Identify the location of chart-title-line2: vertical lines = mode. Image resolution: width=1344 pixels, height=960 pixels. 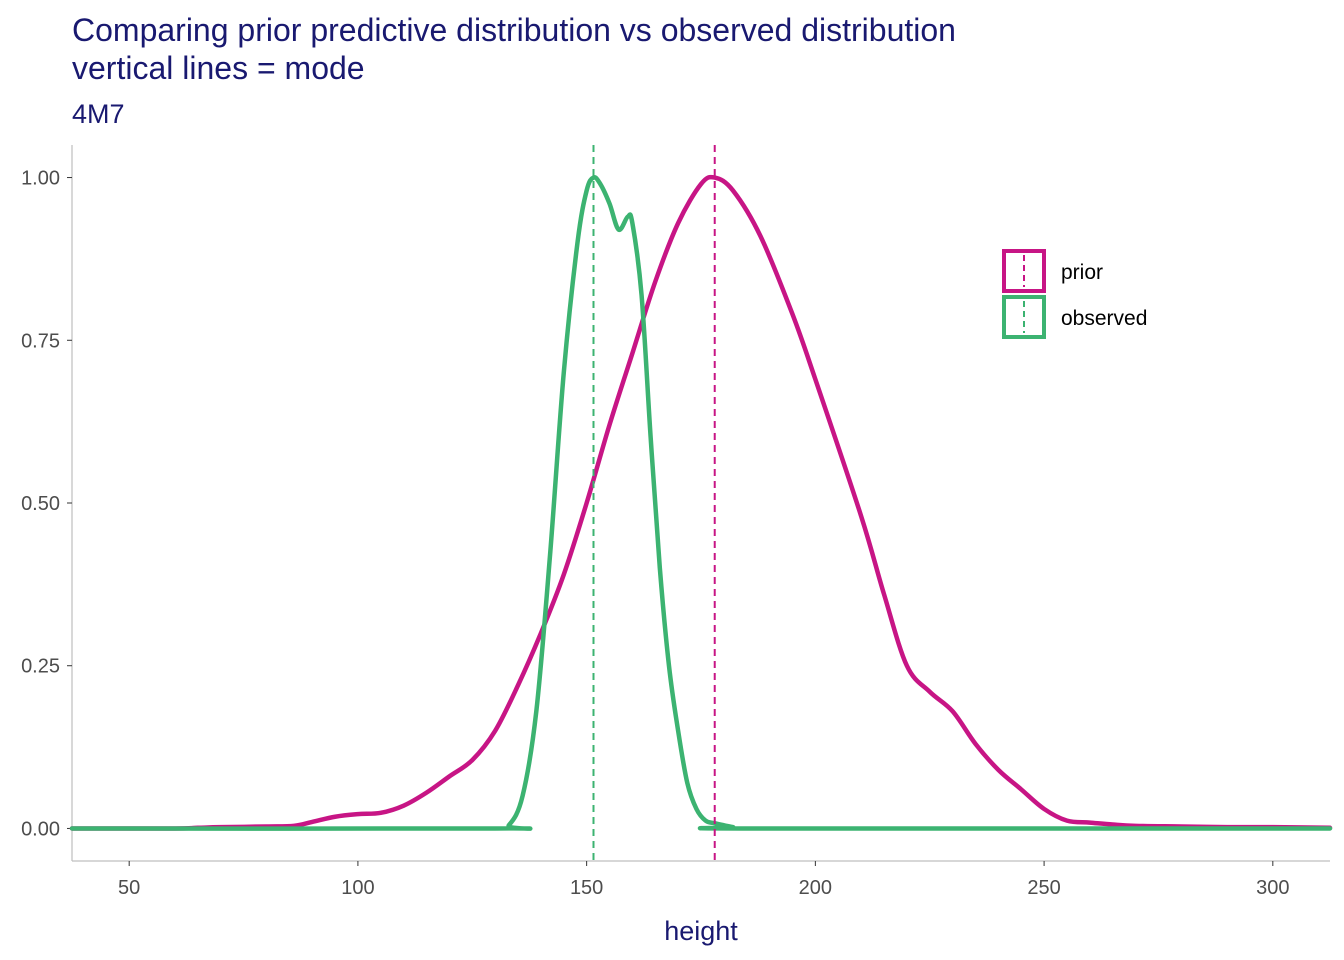
(218, 68).